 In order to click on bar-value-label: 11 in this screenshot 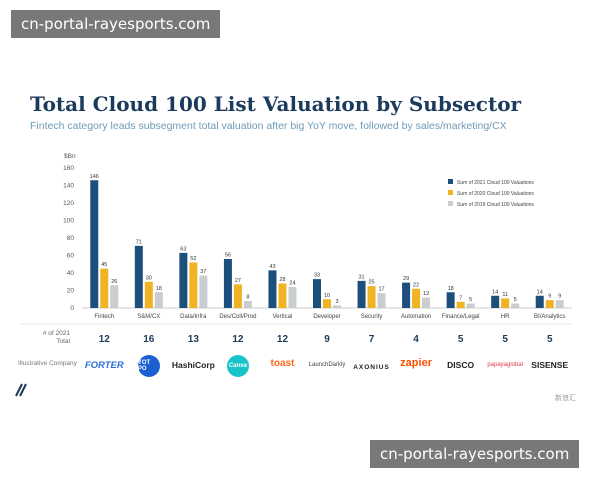, I will do `click(505, 295)`.